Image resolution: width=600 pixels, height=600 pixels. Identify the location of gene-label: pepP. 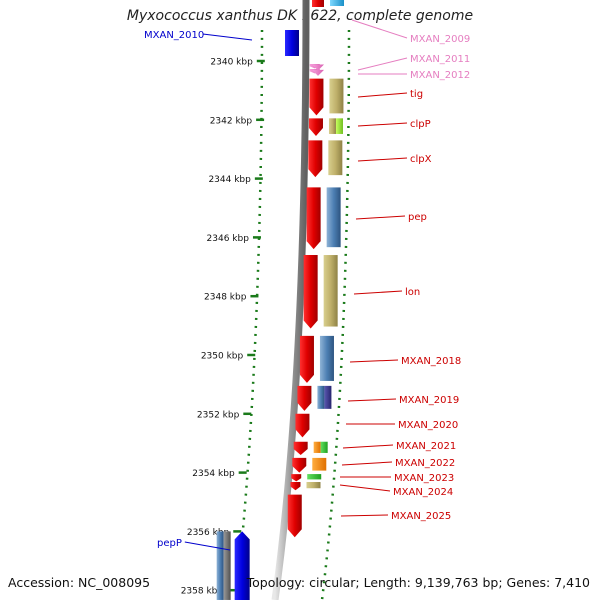
(169, 543).